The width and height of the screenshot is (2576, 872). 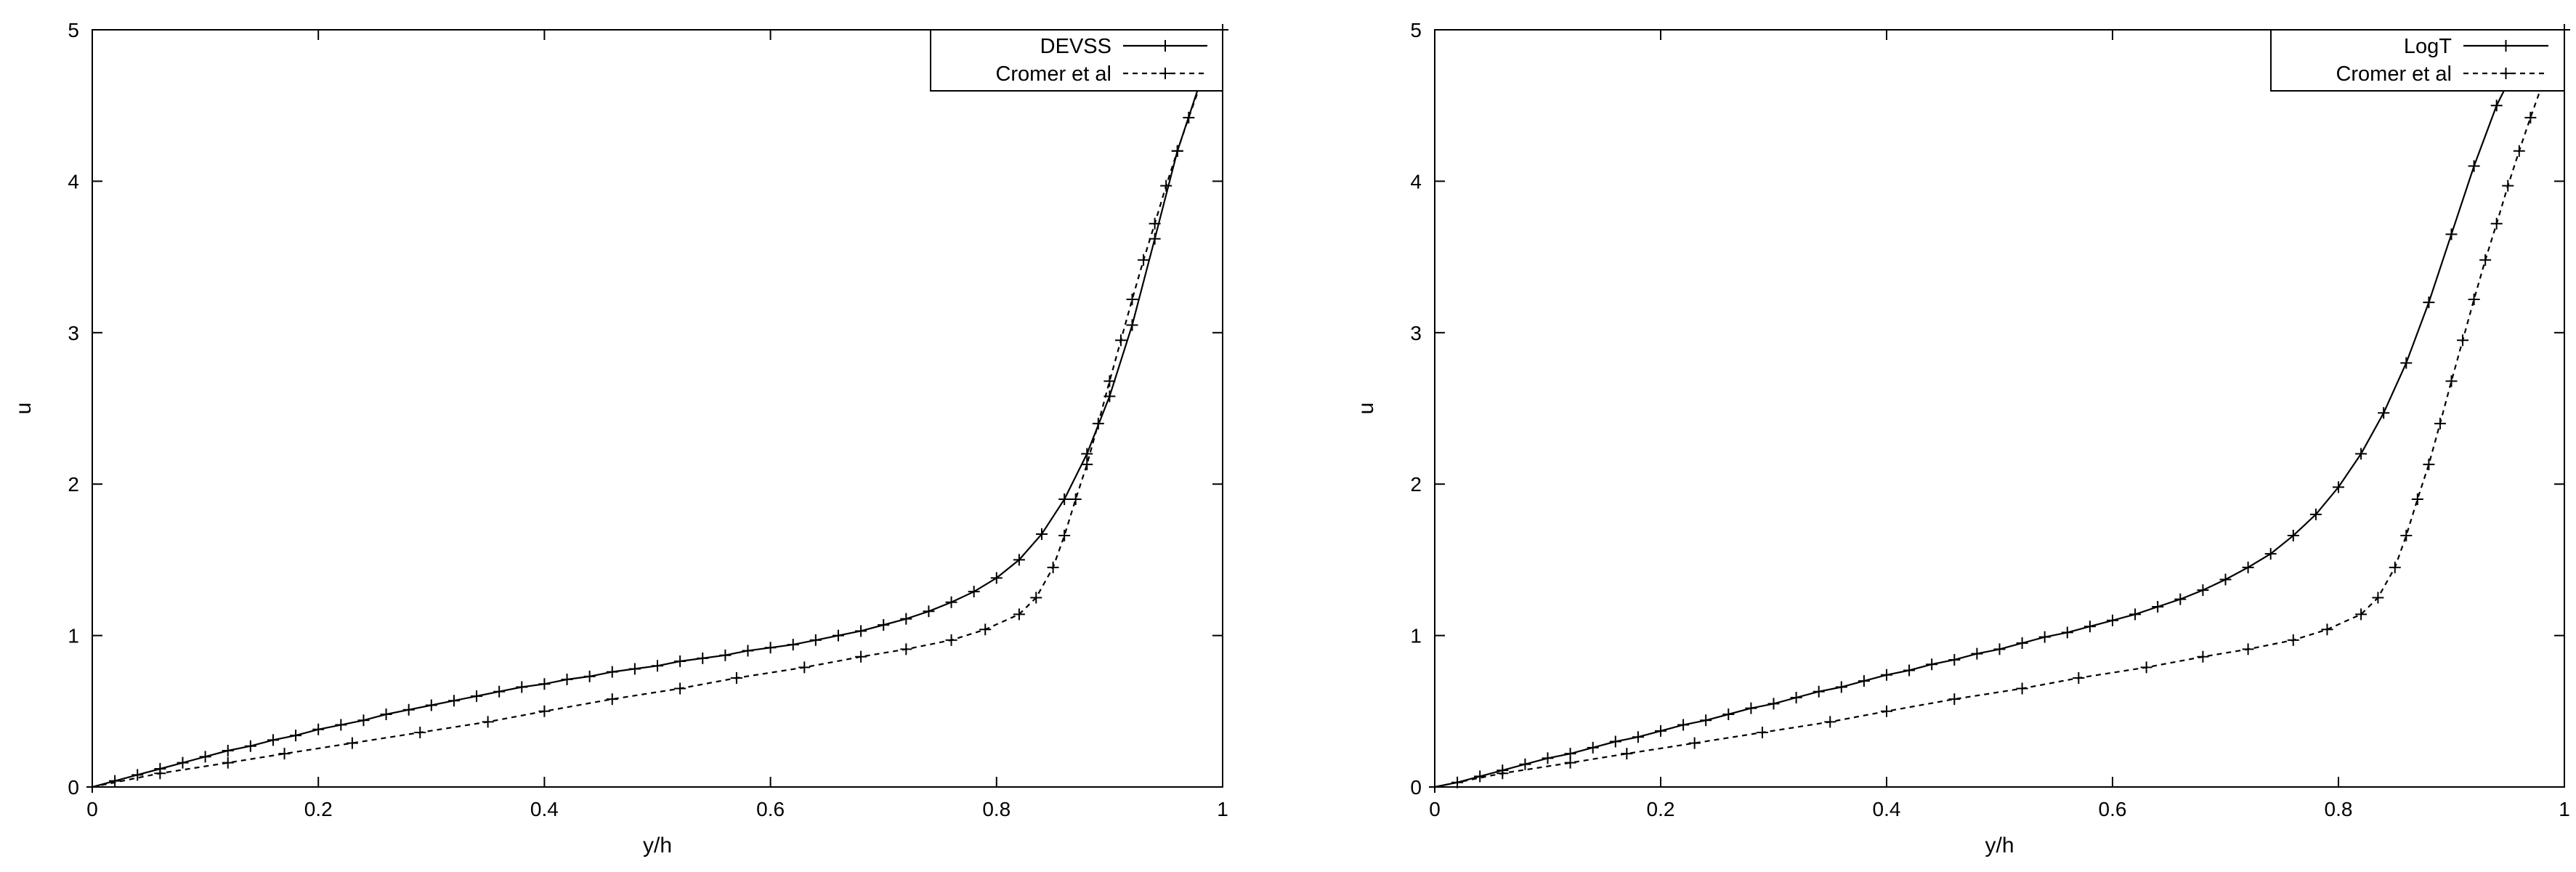 What do you see at coordinates (2417, 60) in the screenshot?
I see `right-legend-box` at bounding box center [2417, 60].